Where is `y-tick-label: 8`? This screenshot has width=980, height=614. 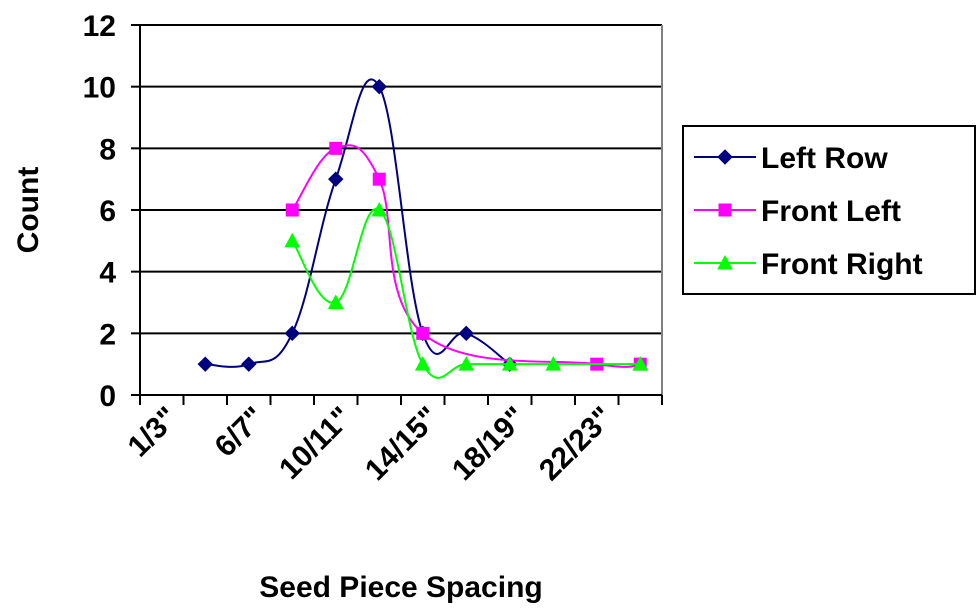
y-tick-label: 8 is located at coordinates (107, 149).